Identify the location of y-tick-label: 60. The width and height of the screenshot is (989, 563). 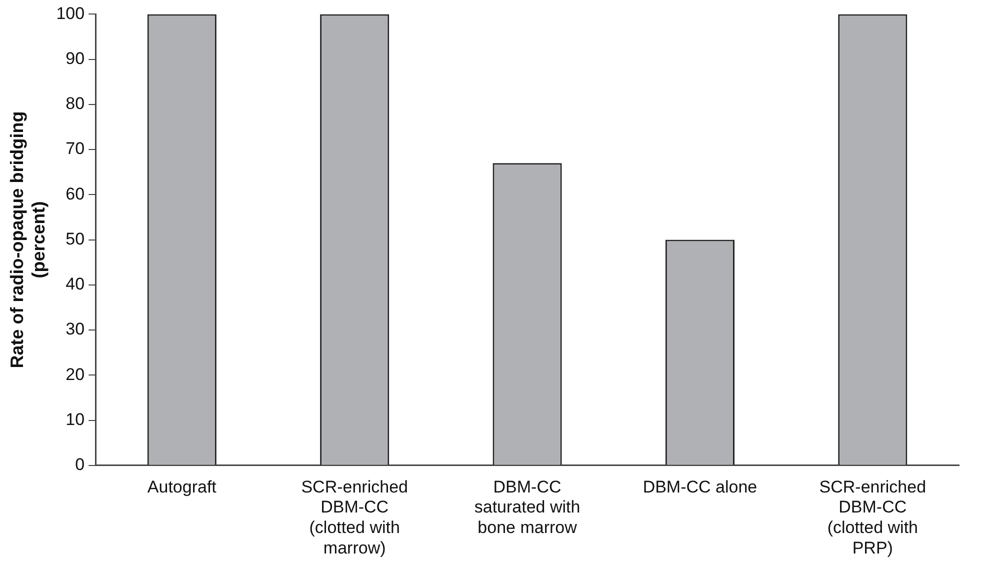
(75, 194).